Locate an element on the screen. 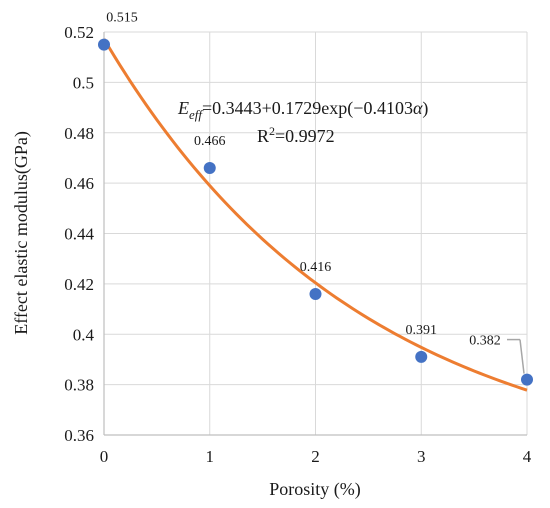 Image resolution: width=550 pixels, height=508 pixels. y-axis-label: Effect elastic modulus(GPa) is located at coordinates (21, 233).